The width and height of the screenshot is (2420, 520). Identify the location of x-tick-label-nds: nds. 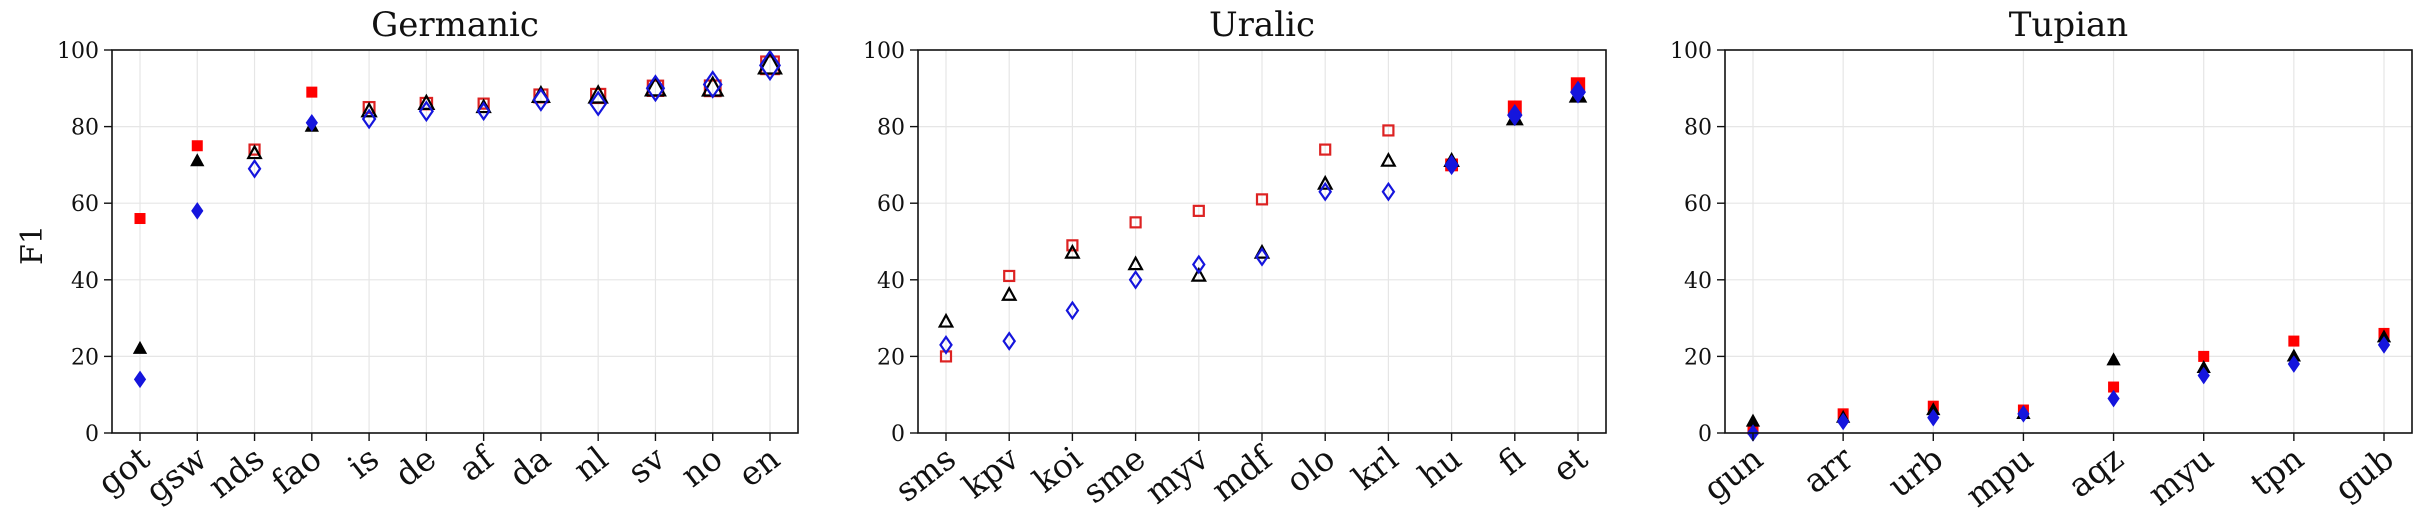
(236, 472).